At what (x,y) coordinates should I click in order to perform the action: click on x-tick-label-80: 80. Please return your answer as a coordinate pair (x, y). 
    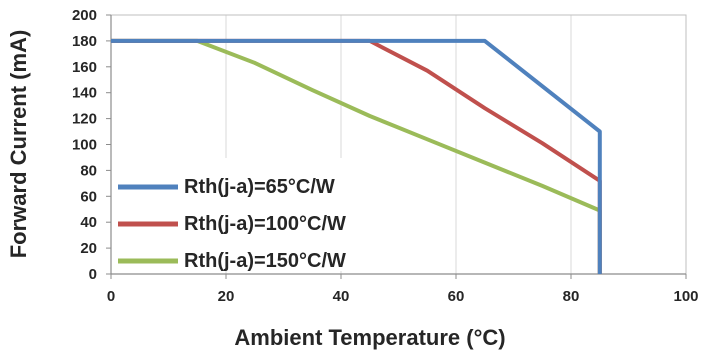
    Looking at the image, I should click on (571, 296).